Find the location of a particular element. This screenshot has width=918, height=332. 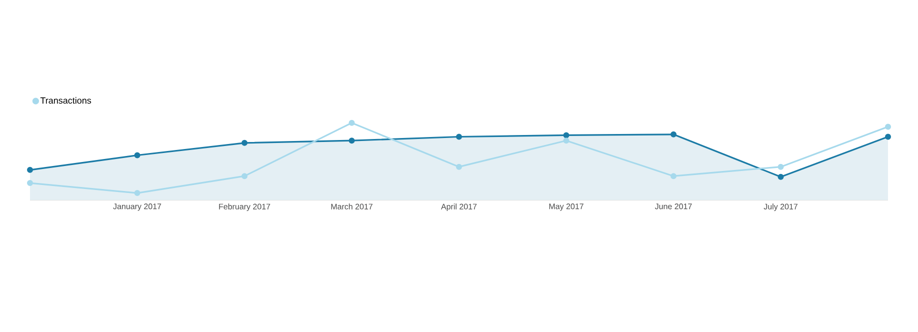

x-tick-label: July 2017 is located at coordinates (781, 207).